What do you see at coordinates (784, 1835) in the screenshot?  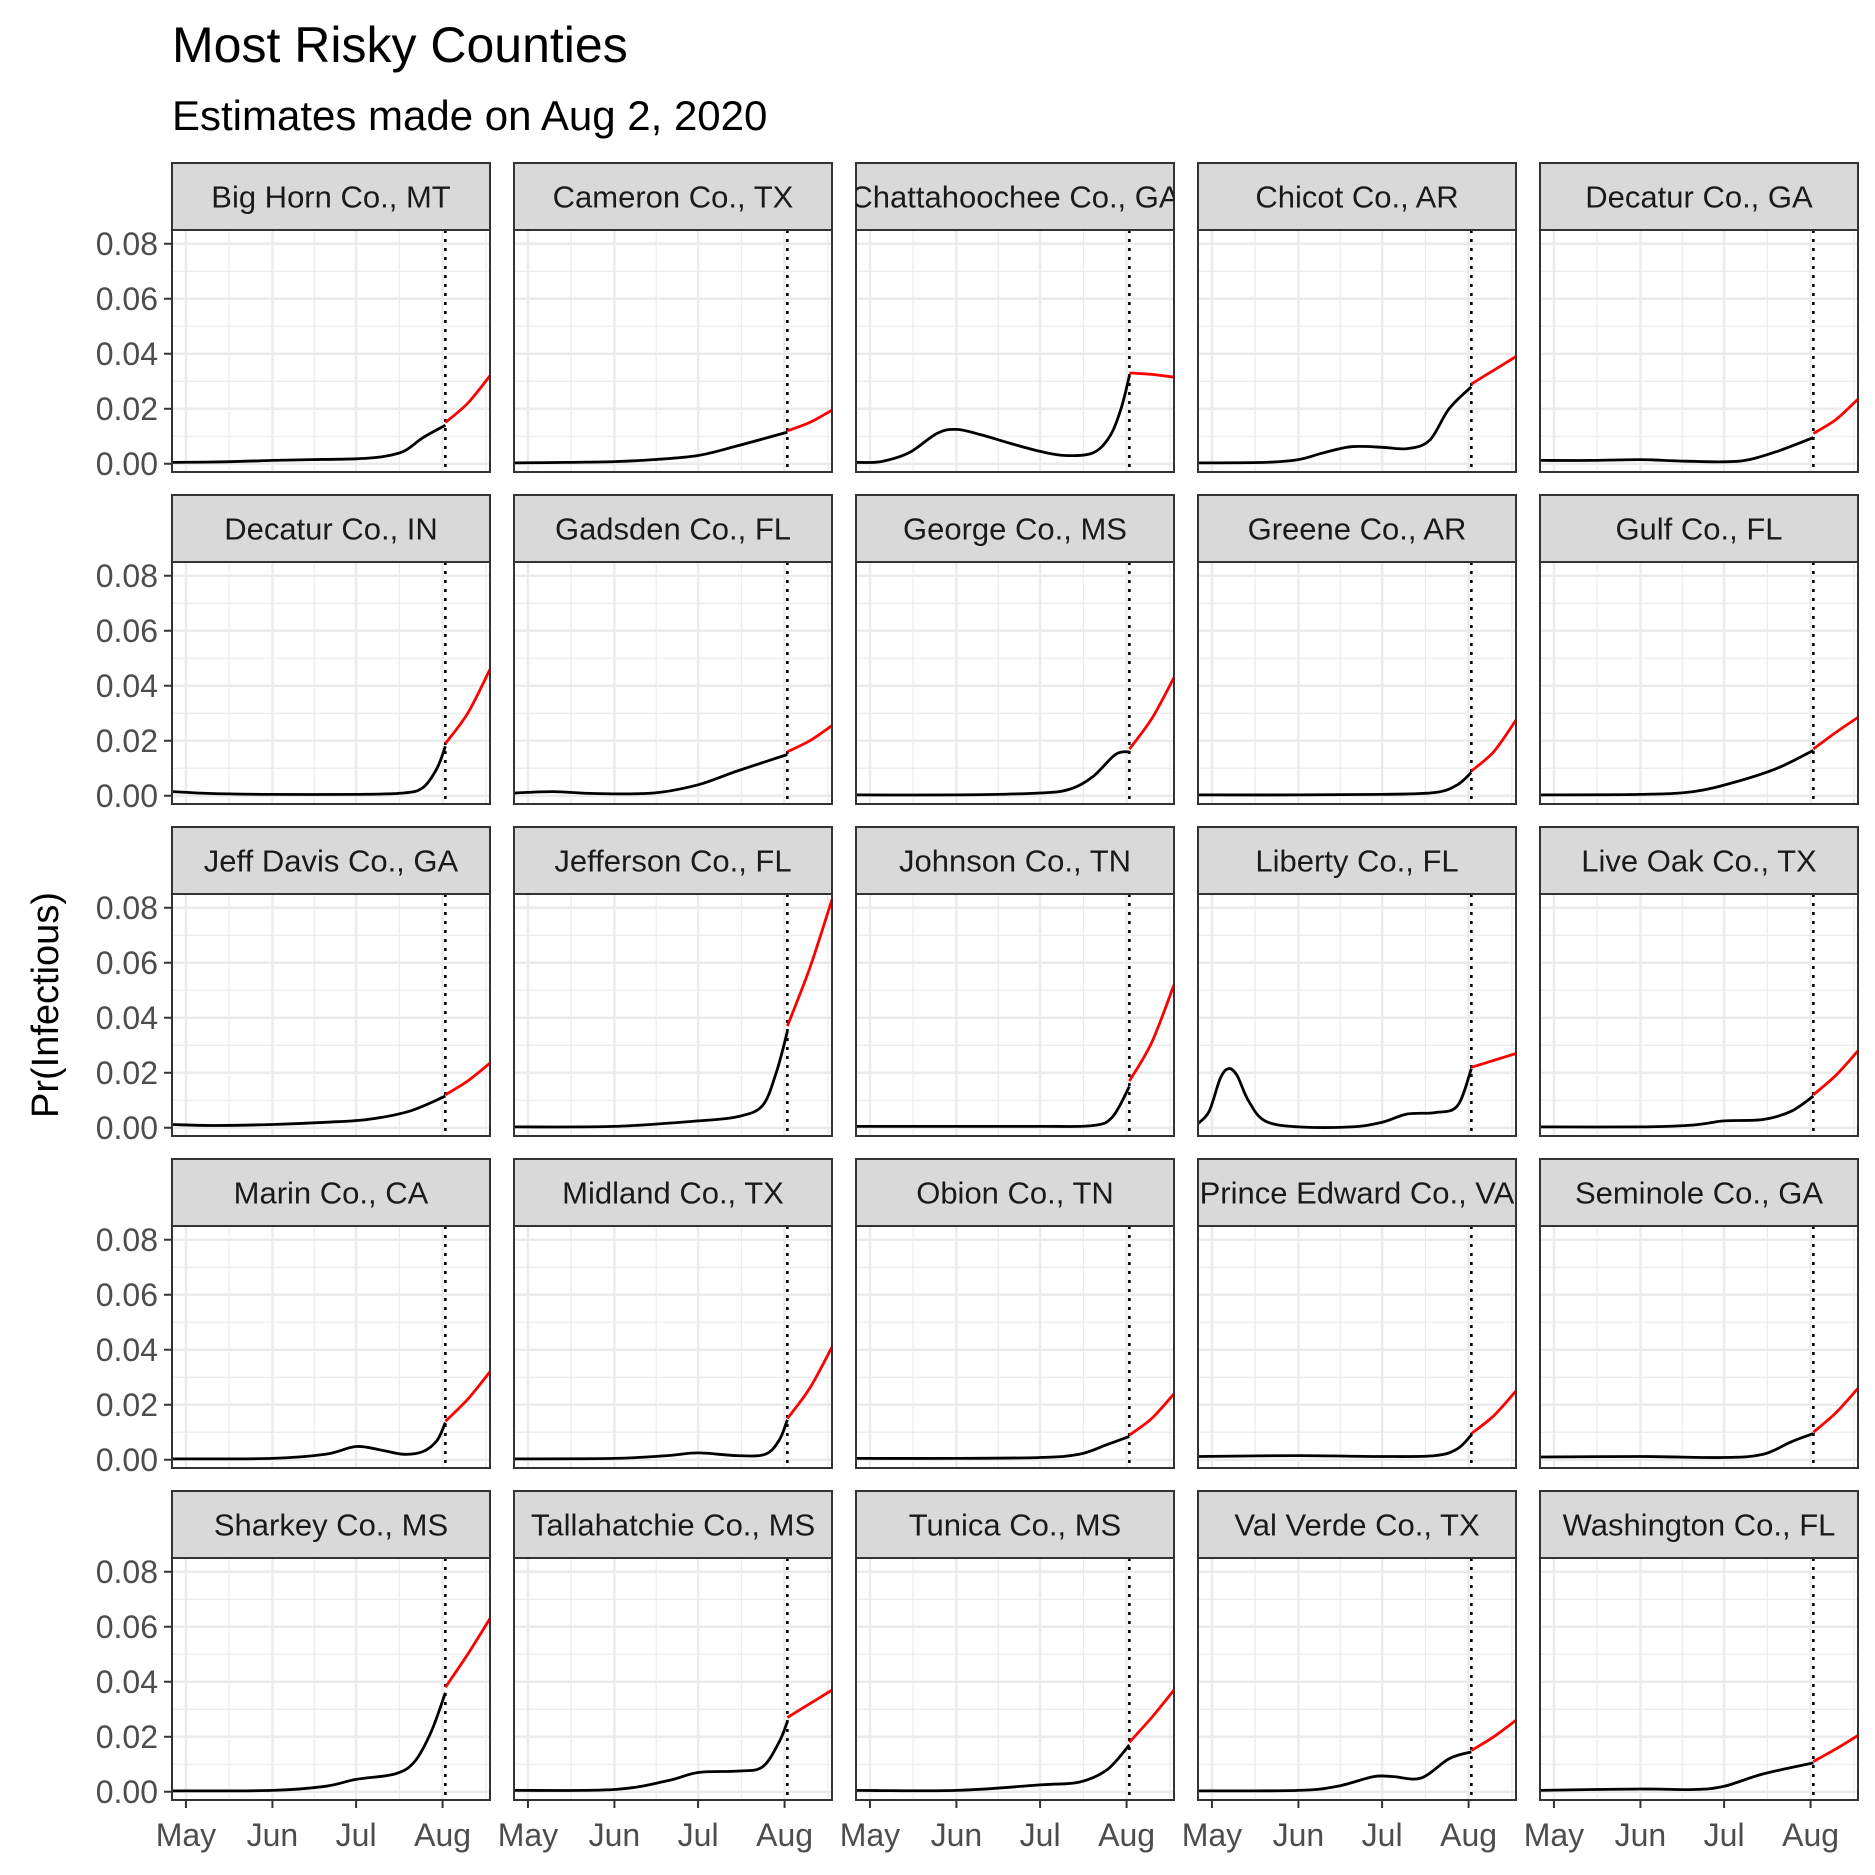 I see `x-tick-label: Aug` at bounding box center [784, 1835].